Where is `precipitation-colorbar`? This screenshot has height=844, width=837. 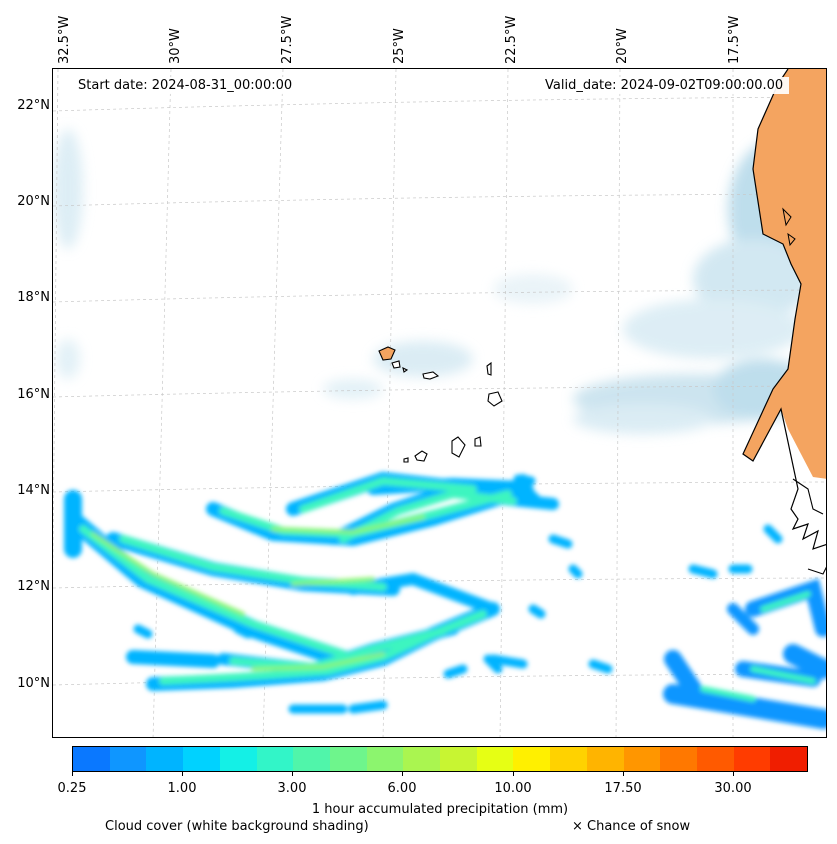
precipitation-colorbar is located at coordinates (440, 759).